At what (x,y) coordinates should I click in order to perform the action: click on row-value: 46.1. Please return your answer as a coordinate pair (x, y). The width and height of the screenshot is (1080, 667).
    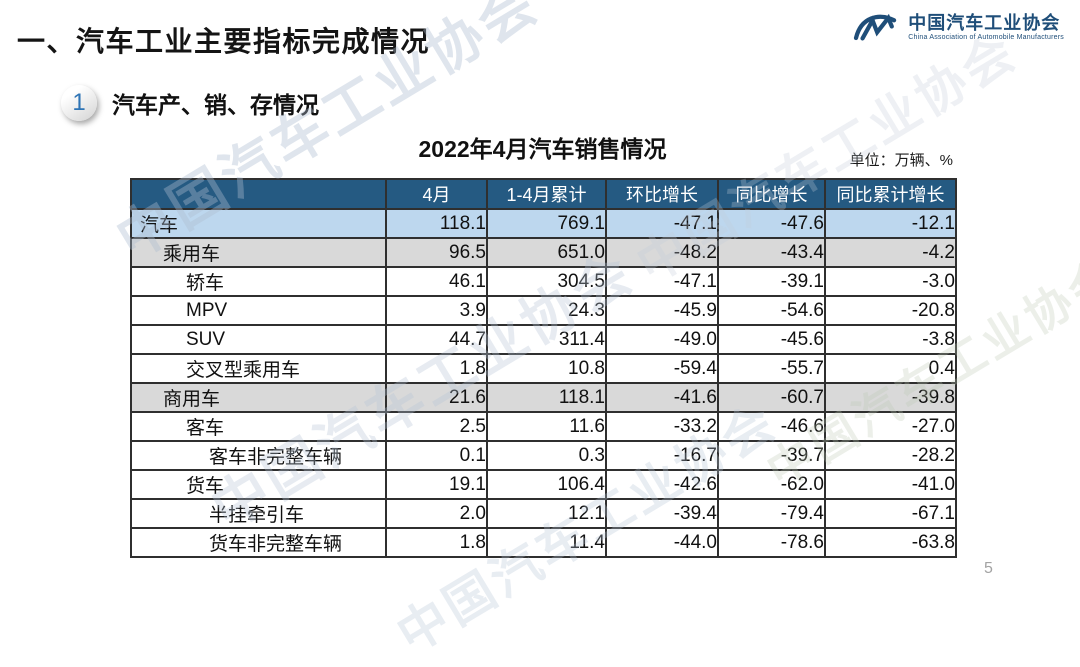
    Looking at the image, I should click on (436, 281).